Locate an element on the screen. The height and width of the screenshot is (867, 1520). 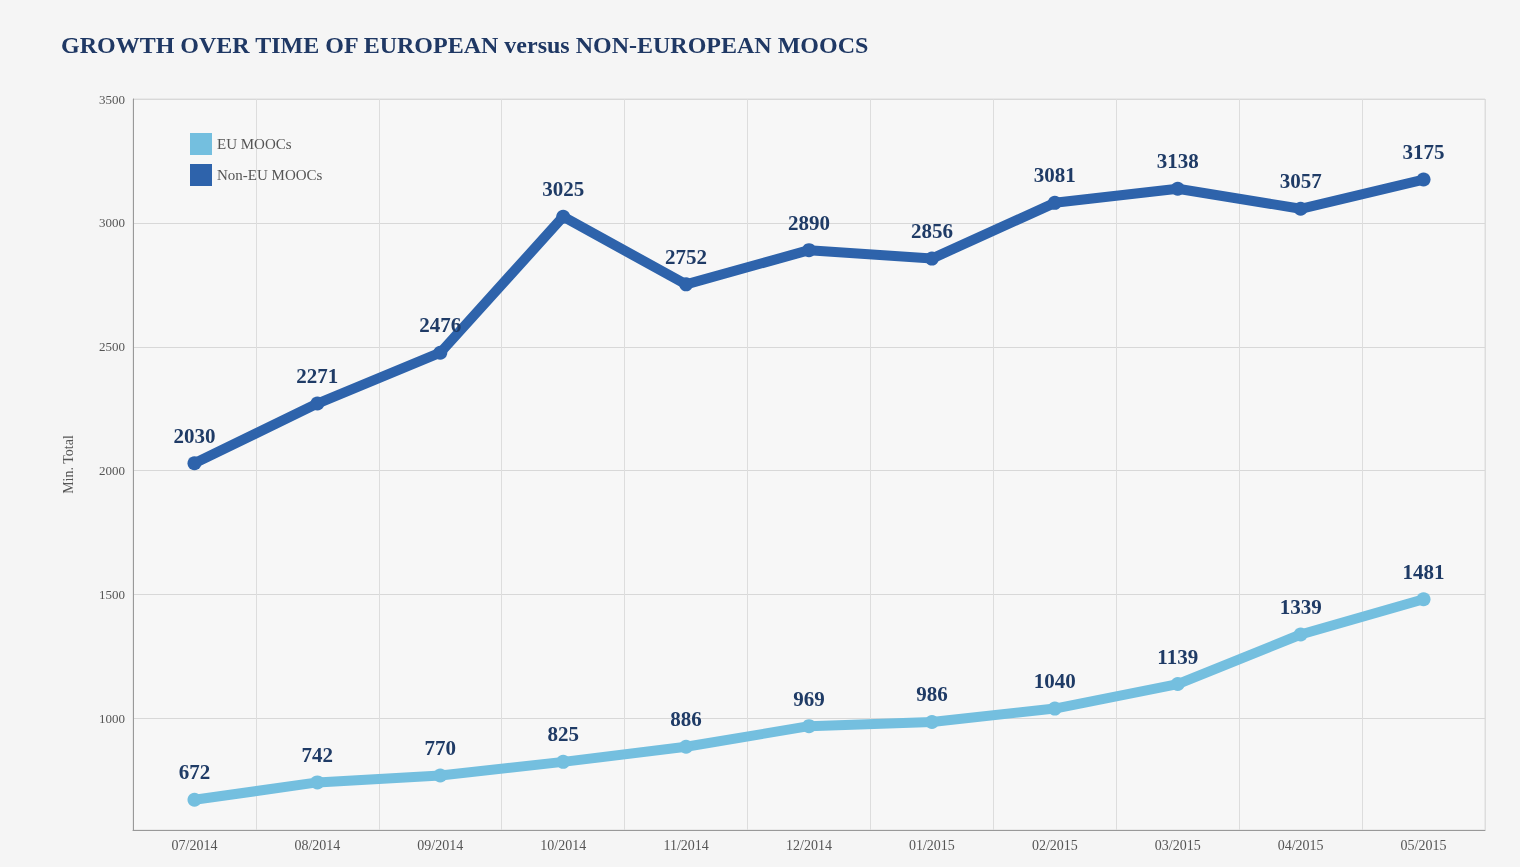
data-label: 3057 is located at coordinates (1300, 181).